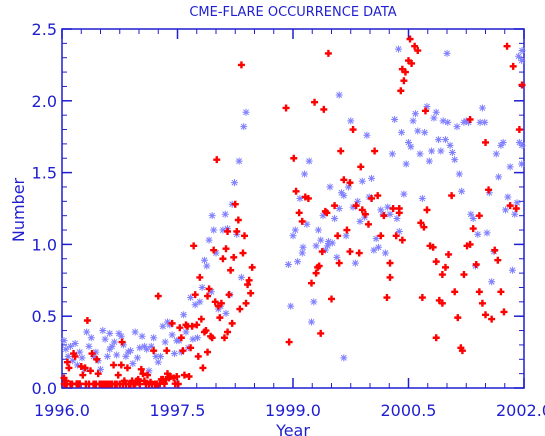 The height and width of the screenshot is (436, 545). Describe the element at coordinates (44, 244) in the screenshot. I see `y-tick-label: 1.0` at that location.